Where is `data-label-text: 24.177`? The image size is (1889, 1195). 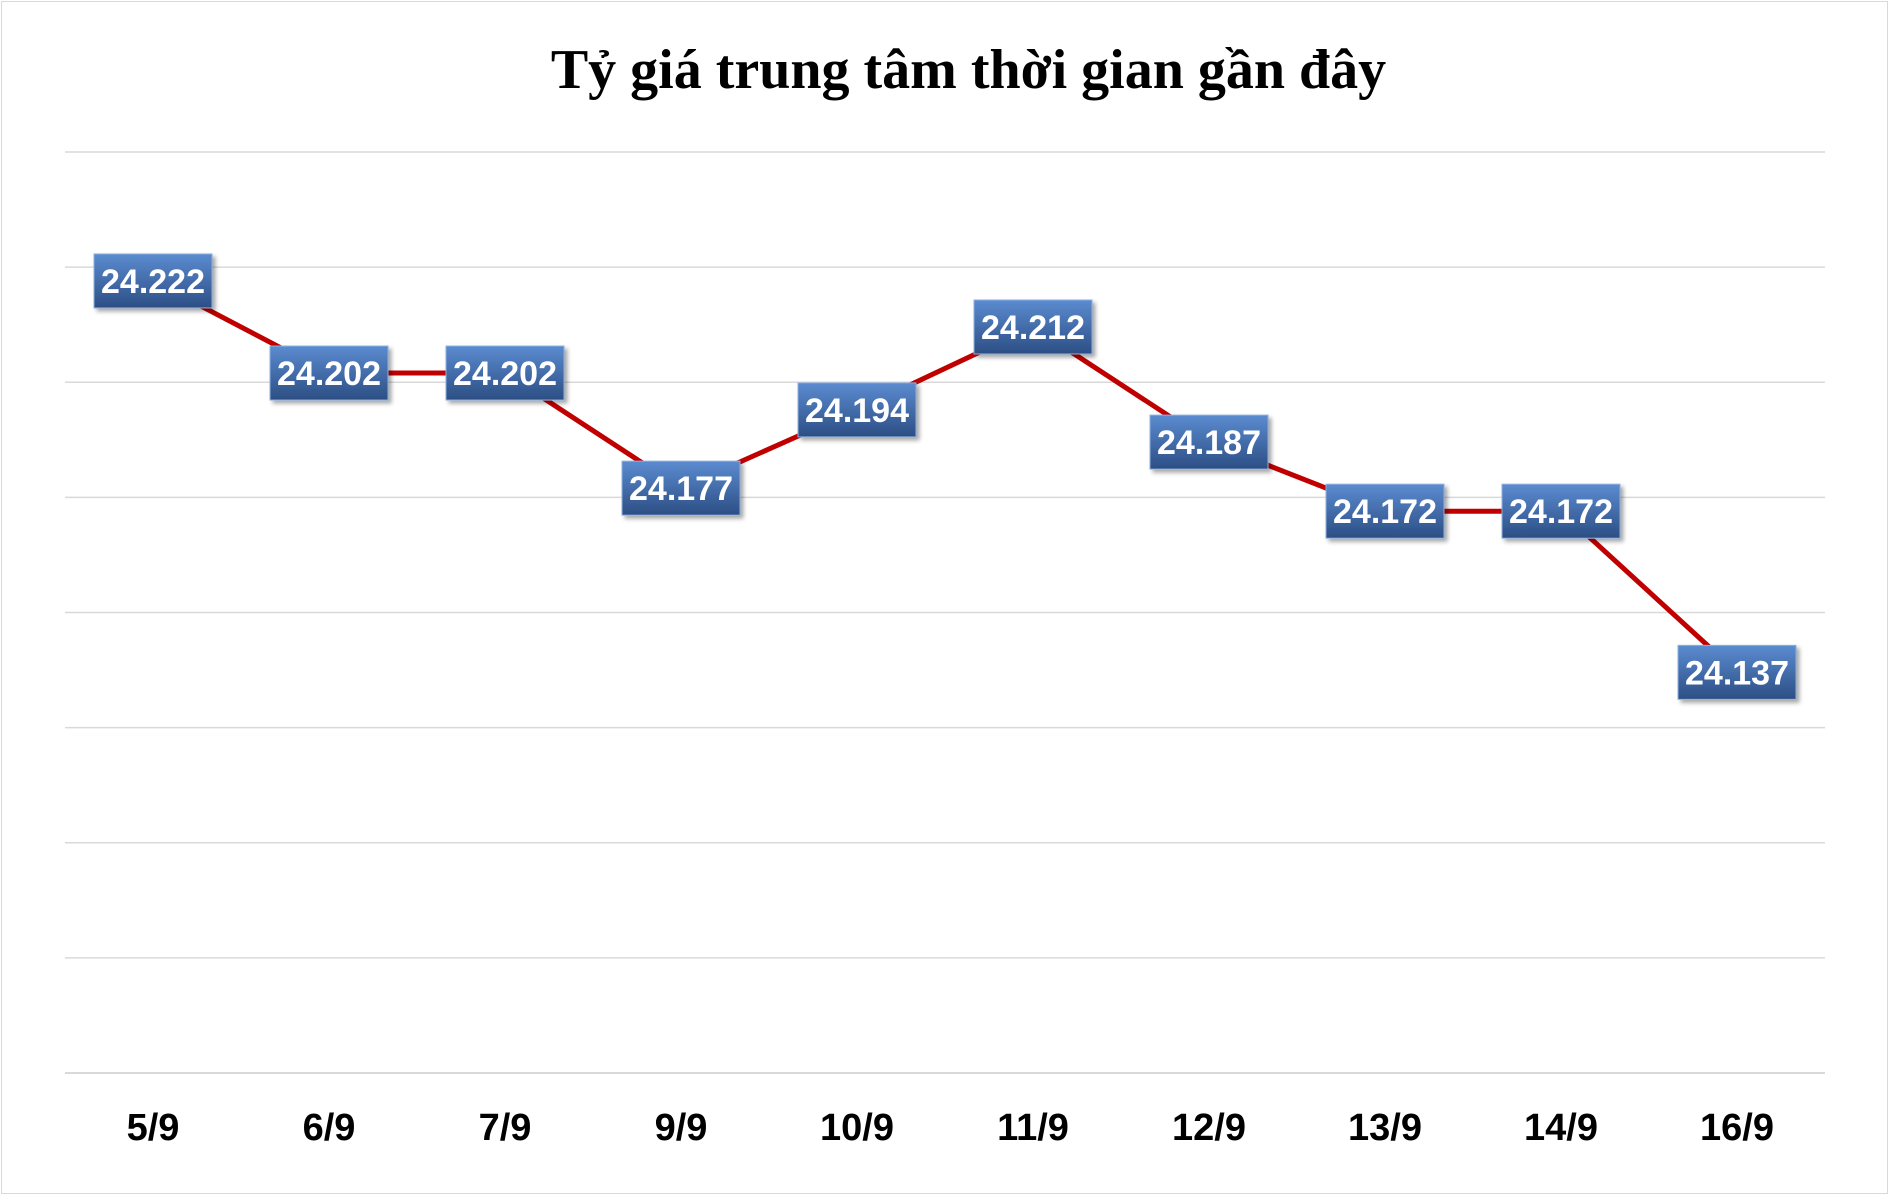 data-label-text: 24.177 is located at coordinates (681, 489).